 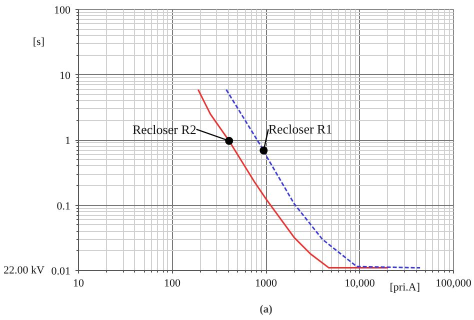 I want to click on x-tick-label: 100, so click(x=172, y=284).